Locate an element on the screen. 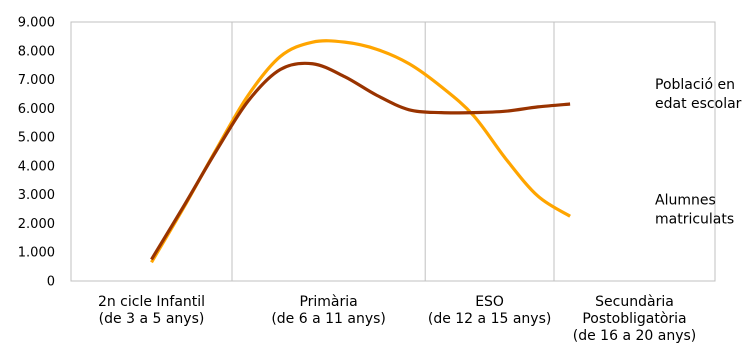 This screenshot has height=345, width=747. x-category-label: 2n cicle Infantil (de 3 a 5 anys) is located at coordinates (151, 310).